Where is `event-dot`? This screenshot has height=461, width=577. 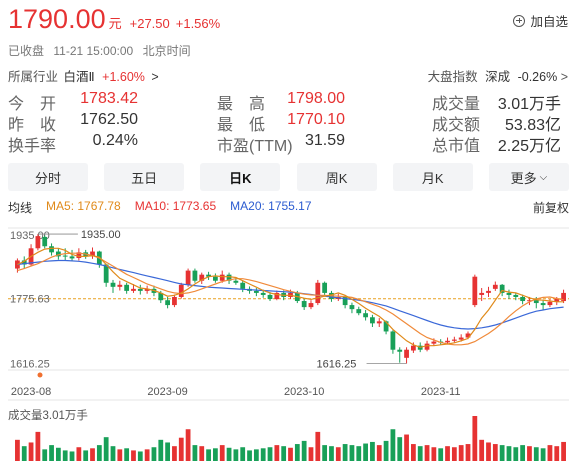 event-dot is located at coordinates (40, 375).